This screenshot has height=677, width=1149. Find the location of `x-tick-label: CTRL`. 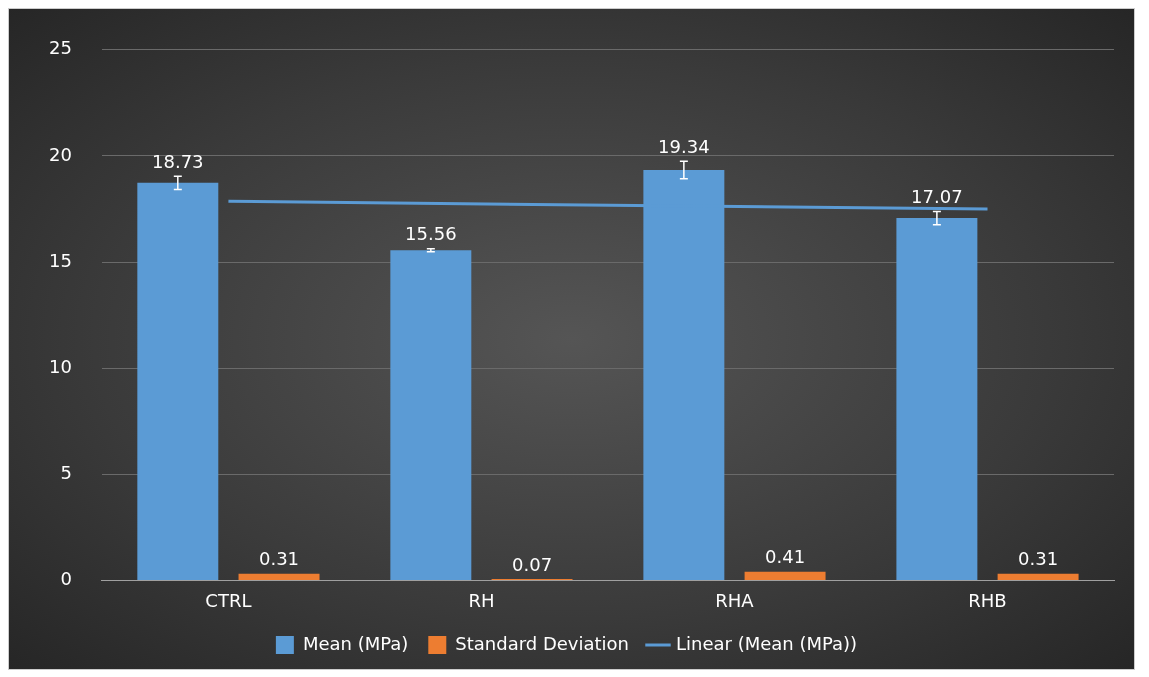

x-tick-label: CTRL is located at coordinates (228, 600).